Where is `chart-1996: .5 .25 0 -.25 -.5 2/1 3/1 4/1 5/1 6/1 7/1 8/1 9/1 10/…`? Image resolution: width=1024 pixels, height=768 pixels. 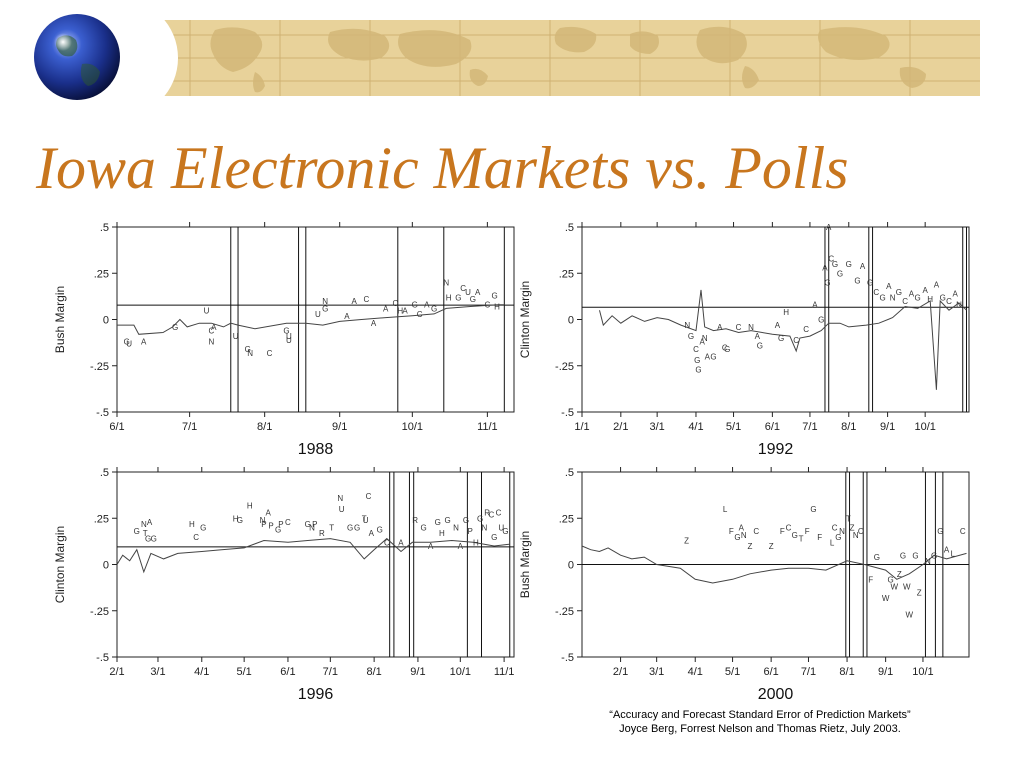
chart-1996: .5 .25 0 -.25 -.5 2/1 3/1 4/1 5/1 6/1 7/1 8/1 9/1 10/… is located at coordinates (285, 585).